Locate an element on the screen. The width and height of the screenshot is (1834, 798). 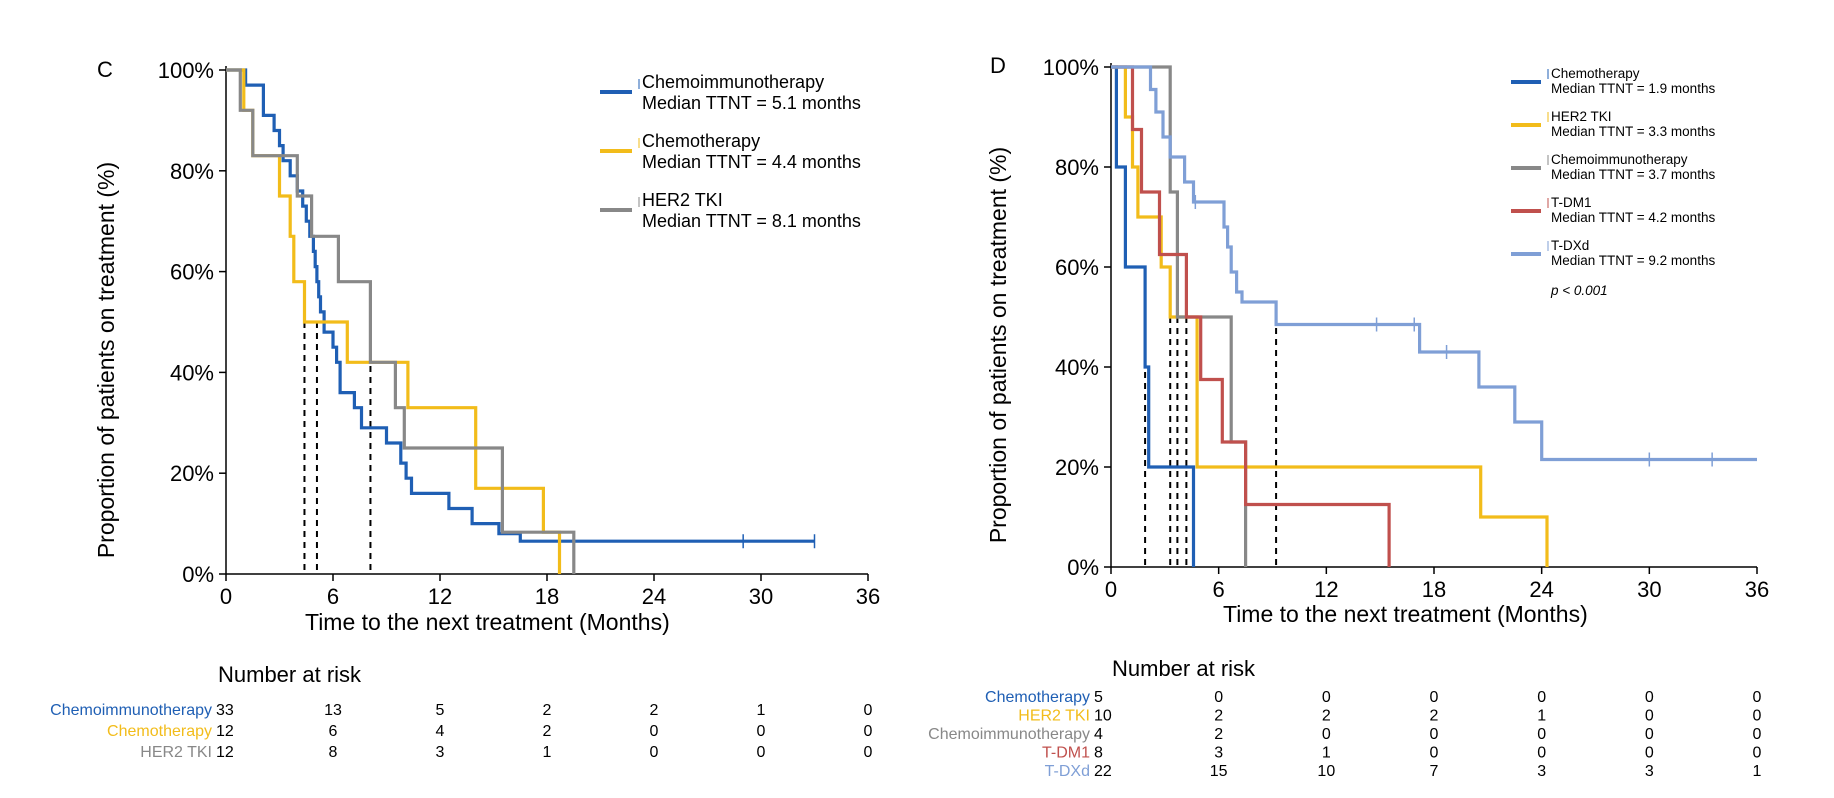
legend-median: Median TTNT = 4.4 months is located at coordinates (751, 162).